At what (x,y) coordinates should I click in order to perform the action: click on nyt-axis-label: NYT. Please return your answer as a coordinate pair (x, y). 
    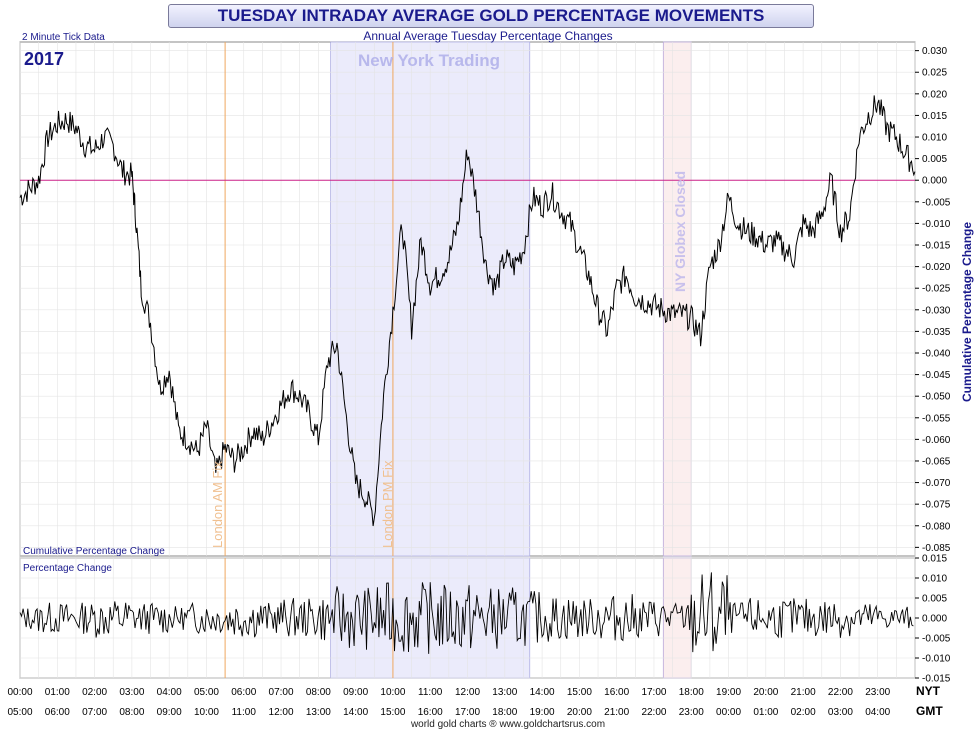
    Looking at the image, I should click on (928, 691).